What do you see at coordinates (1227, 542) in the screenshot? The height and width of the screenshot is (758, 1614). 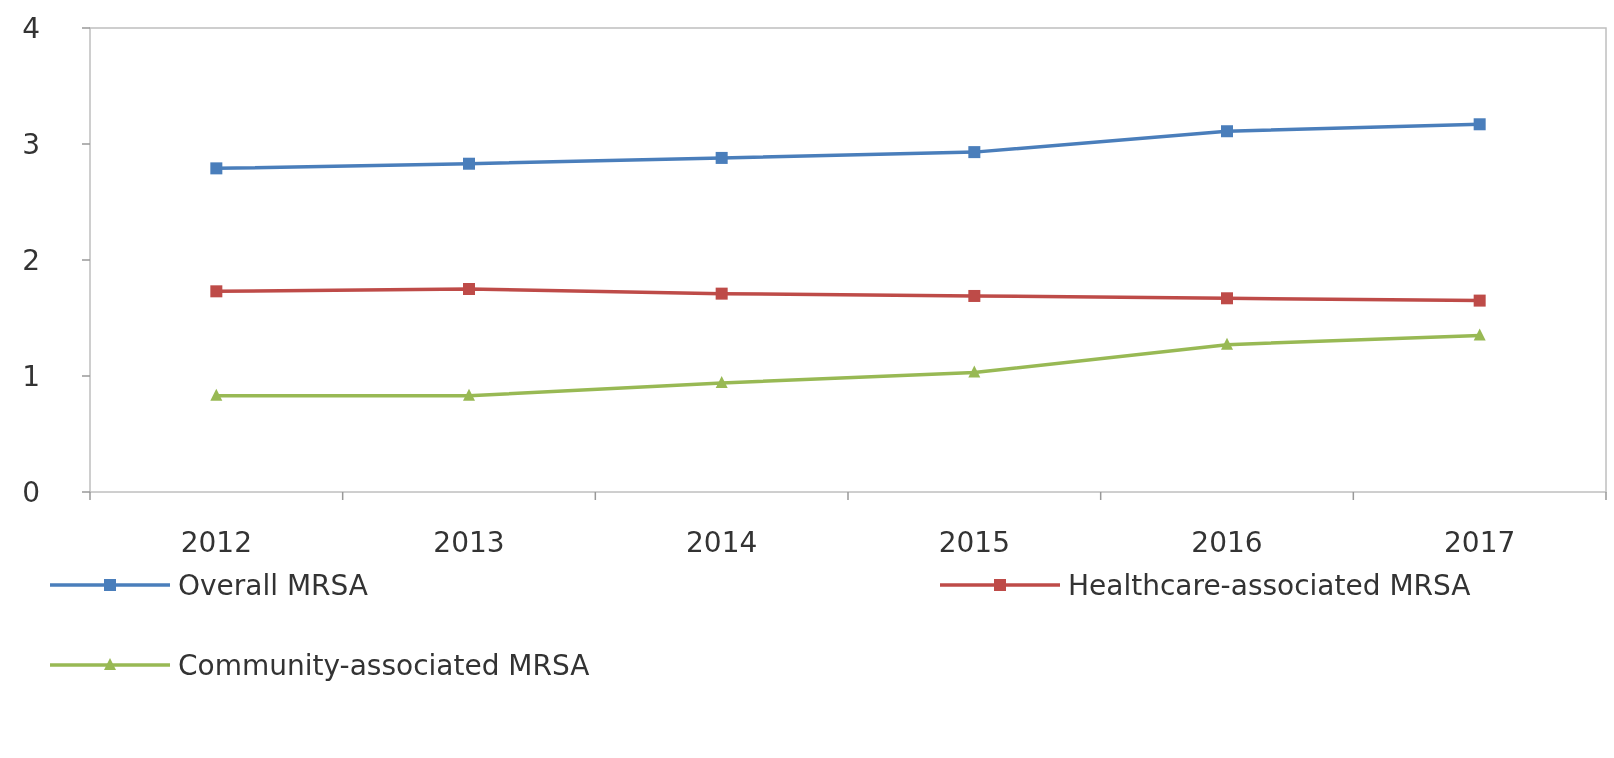 I see `x-tick-label: 2016` at bounding box center [1227, 542].